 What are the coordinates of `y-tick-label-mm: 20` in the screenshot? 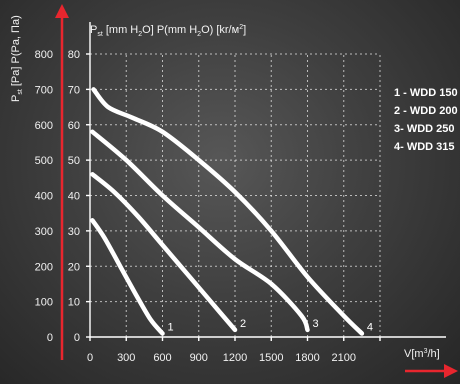 It's located at (74, 267).